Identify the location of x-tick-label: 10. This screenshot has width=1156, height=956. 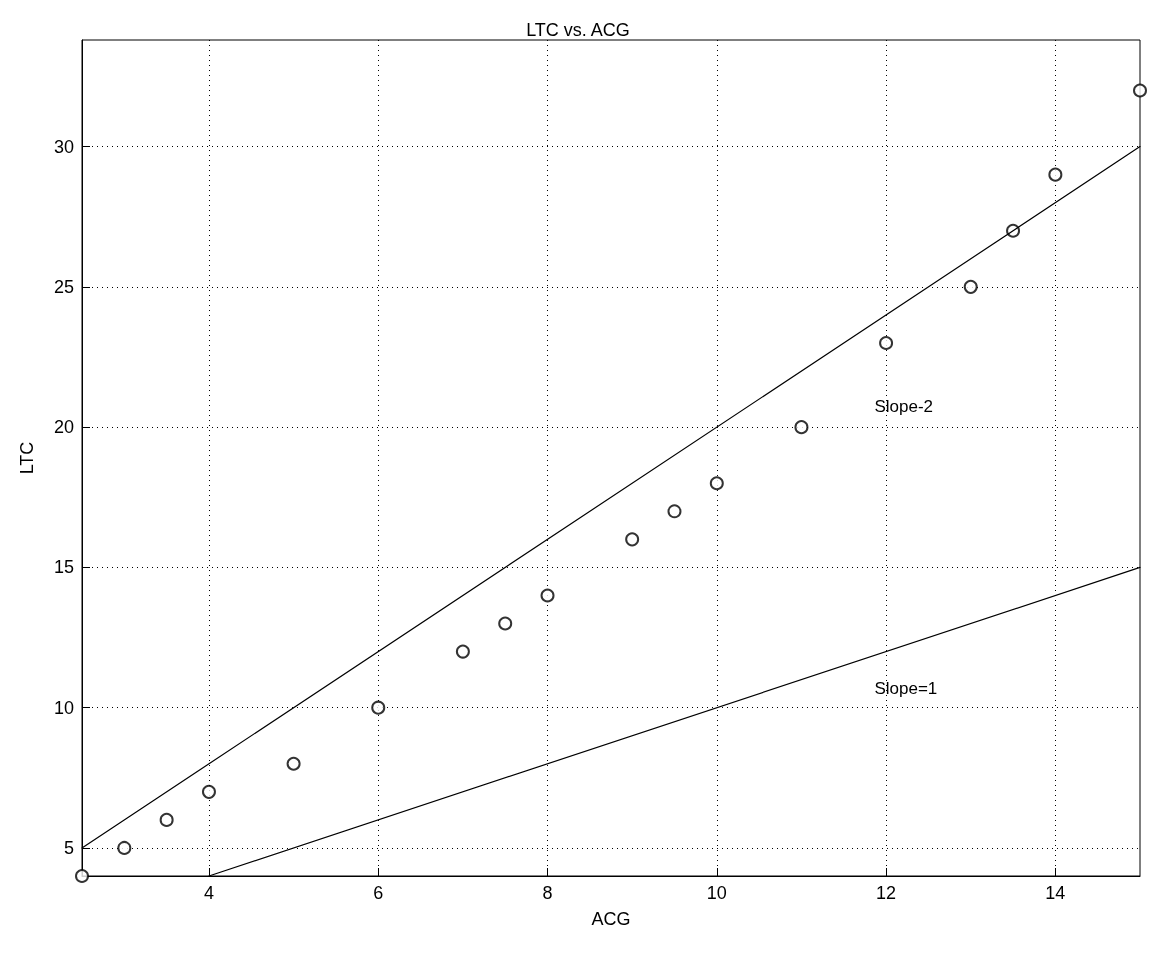
(716, 893).